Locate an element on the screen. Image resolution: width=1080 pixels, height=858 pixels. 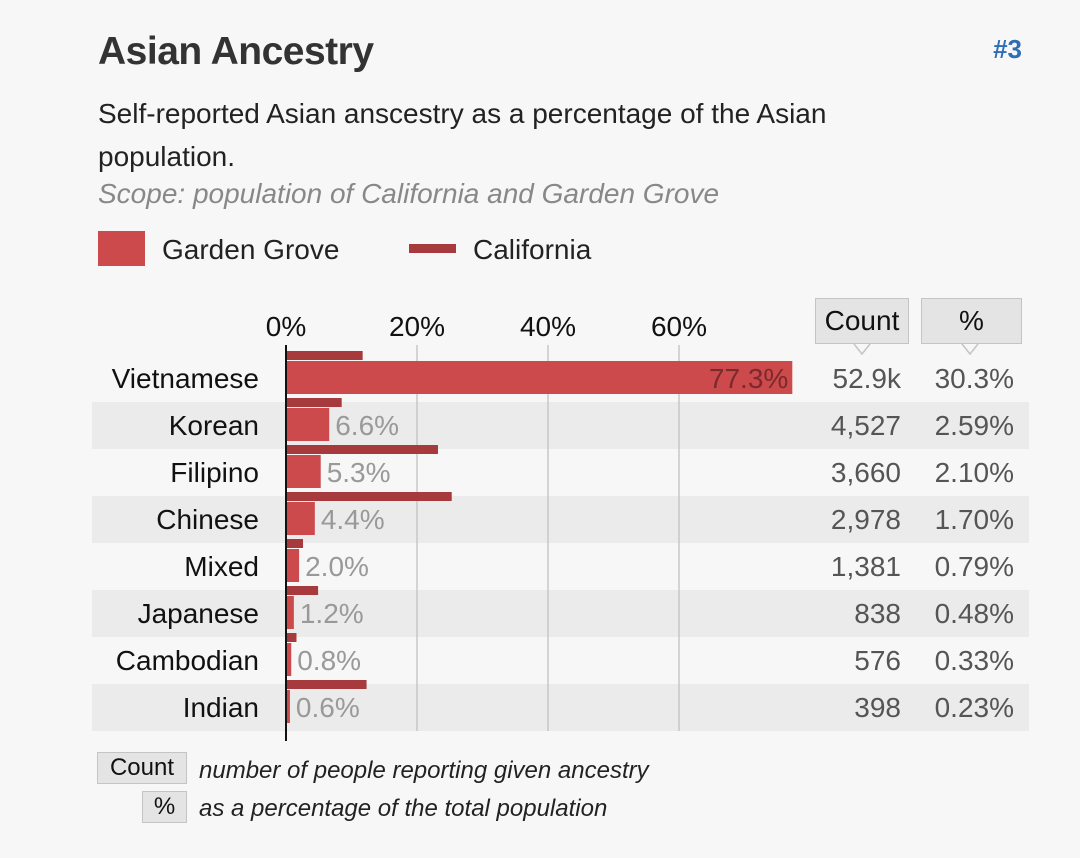
value-label: 2.0% is located at coordinates (337, 566).